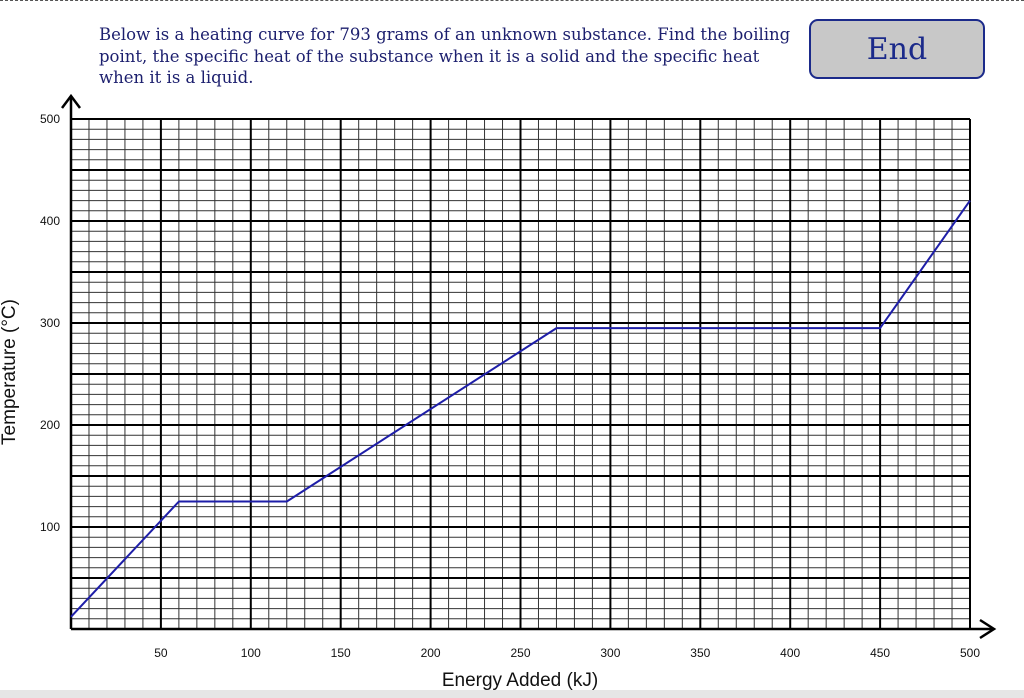 The width and height of the screenshot is (1024, 698). I want to click on x-tick-label: 150, so click(341, 653).